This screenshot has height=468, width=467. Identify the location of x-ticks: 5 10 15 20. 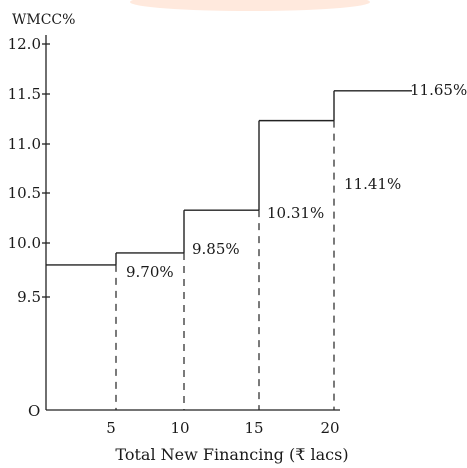
(222, 428).